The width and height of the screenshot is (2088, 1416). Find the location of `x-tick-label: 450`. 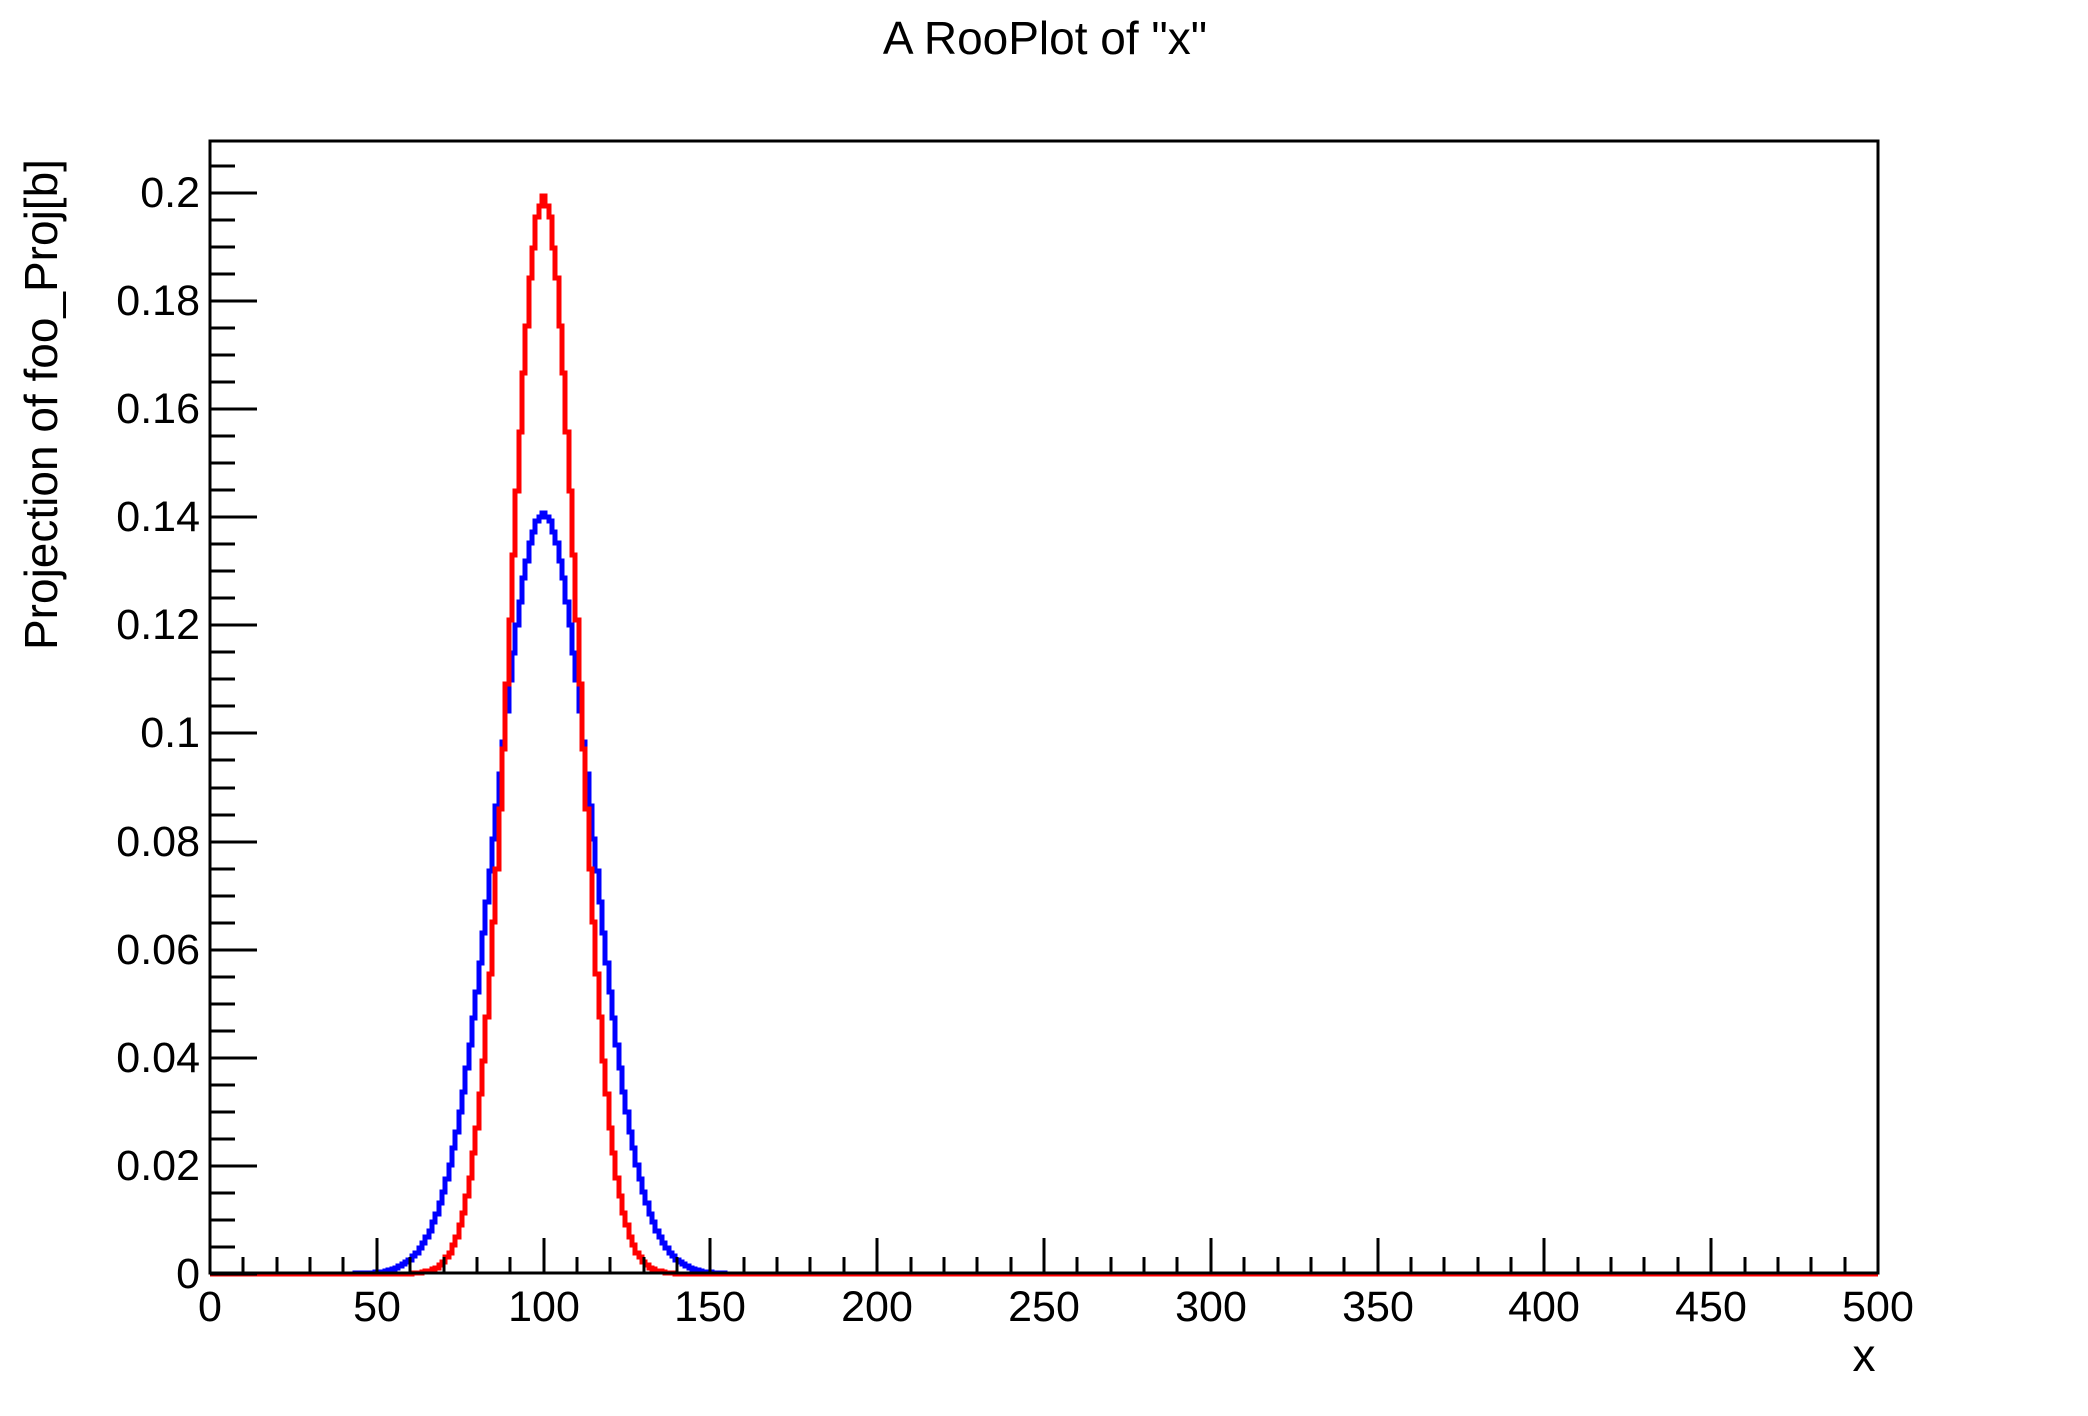

x-tick-label: 450 is located at coordinates (1711, 1307).